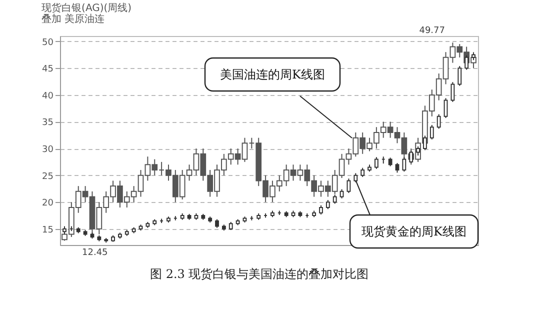 This screenshot has width=546, height=320. I want to click on y-tick-label: 40, so click(48, 96).